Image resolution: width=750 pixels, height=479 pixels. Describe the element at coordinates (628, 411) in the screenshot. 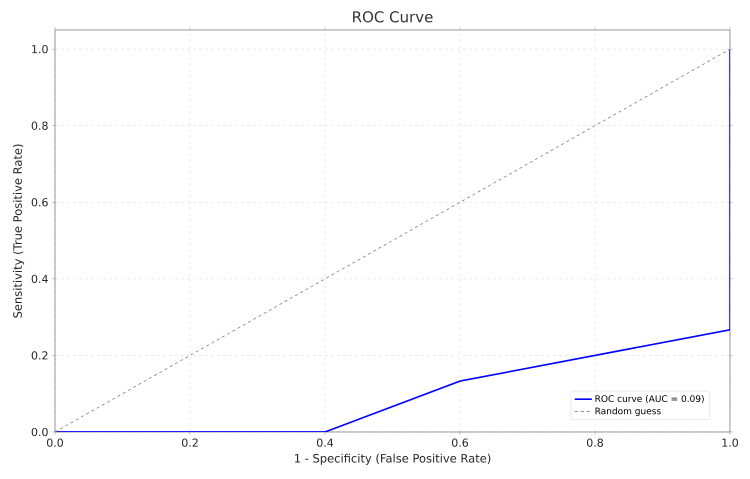

I see `legend-label: Random guess` at that location.